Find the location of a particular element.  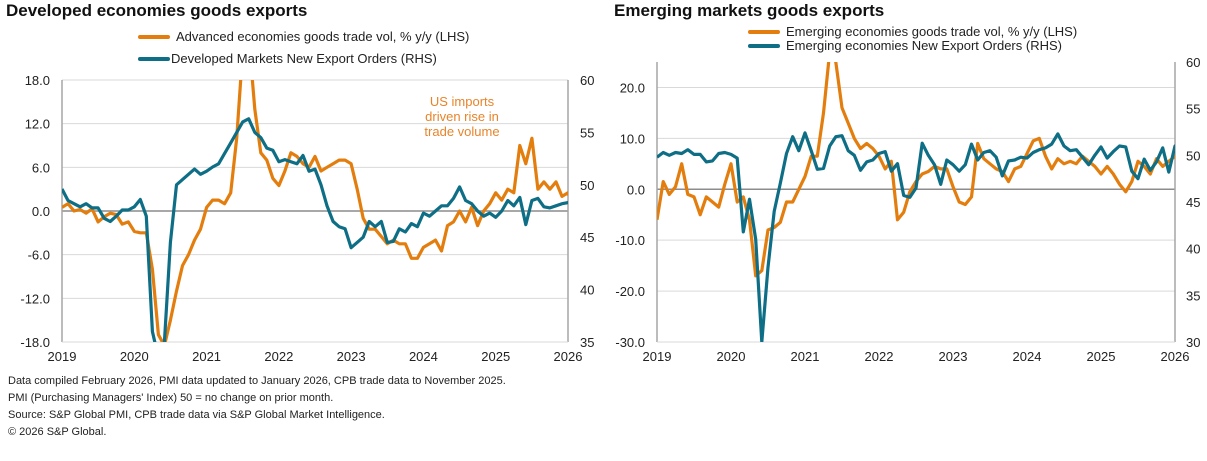

right-y-right-tick-label: 45 is located at coordinates (1193, 202).